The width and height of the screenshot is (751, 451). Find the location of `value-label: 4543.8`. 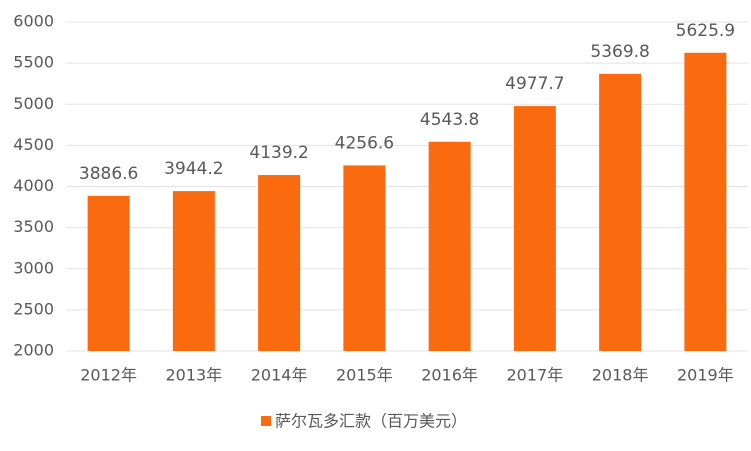

value-label: 4543.8 is located at coordinates (449, 120).